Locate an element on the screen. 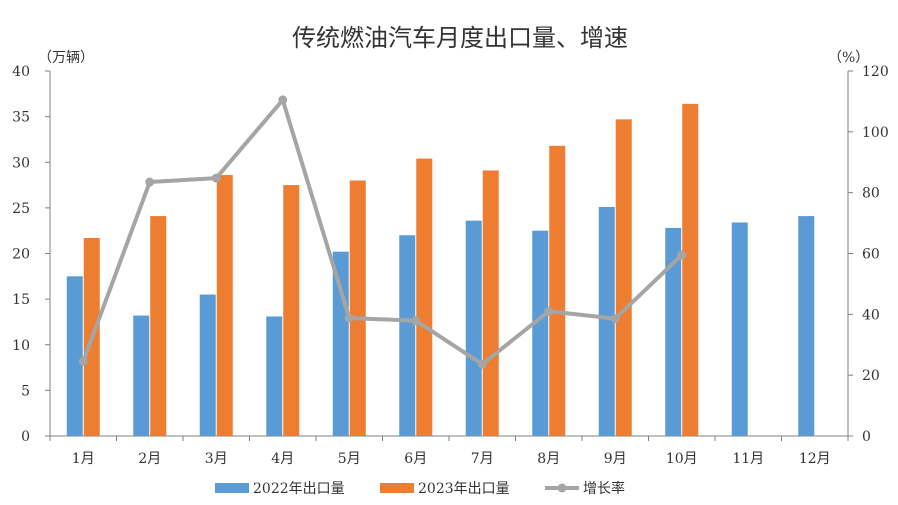 The image size is (898, 505). left-tick-label: 25 is located at coordinates (21, 209).